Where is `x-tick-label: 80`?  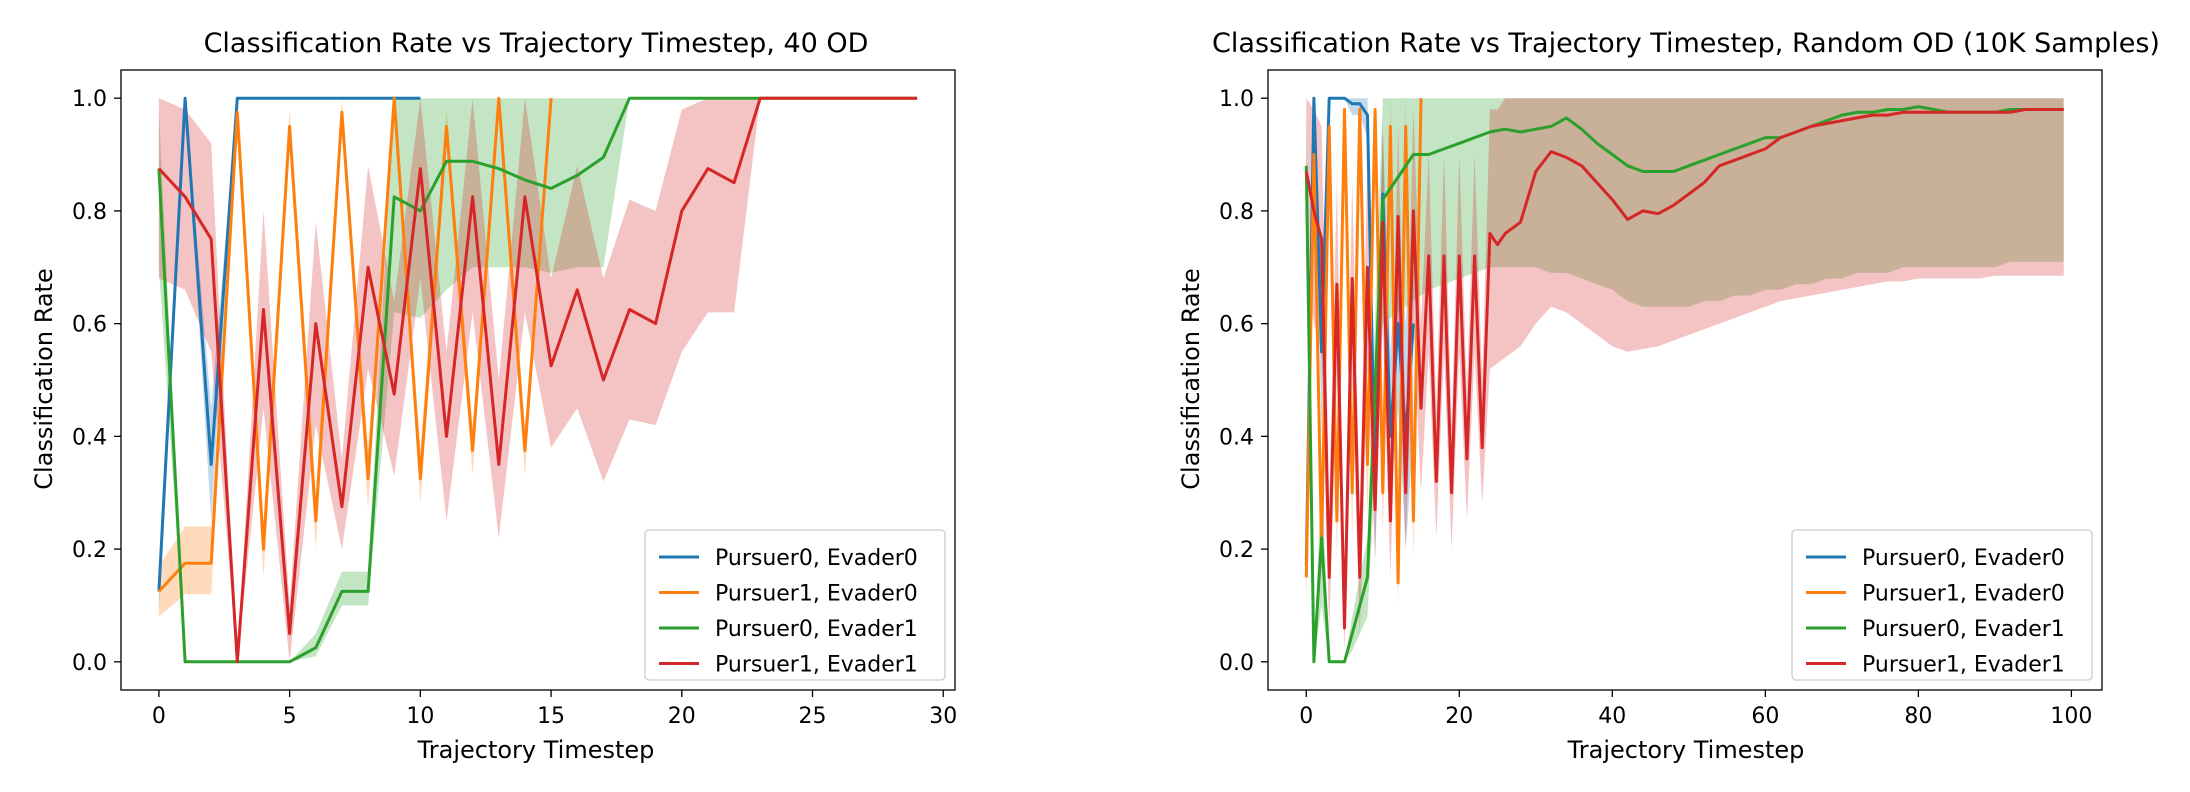 x-tick-label: 80 is located at coordinates (1918, 716).